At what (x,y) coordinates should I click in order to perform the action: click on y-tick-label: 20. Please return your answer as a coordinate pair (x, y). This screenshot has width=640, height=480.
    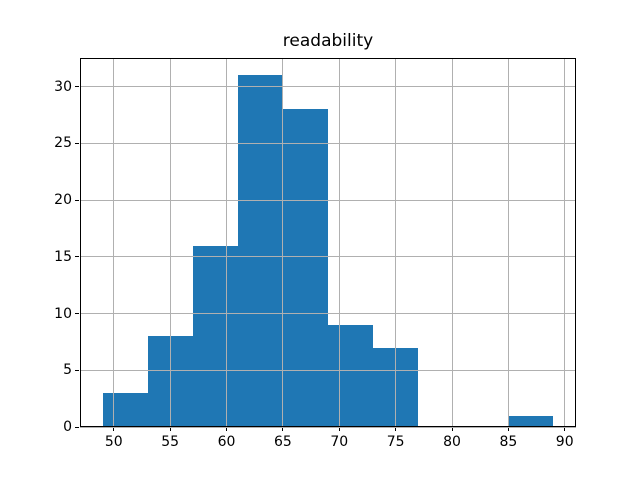
    Looking at the image, I should click on (63, 200).